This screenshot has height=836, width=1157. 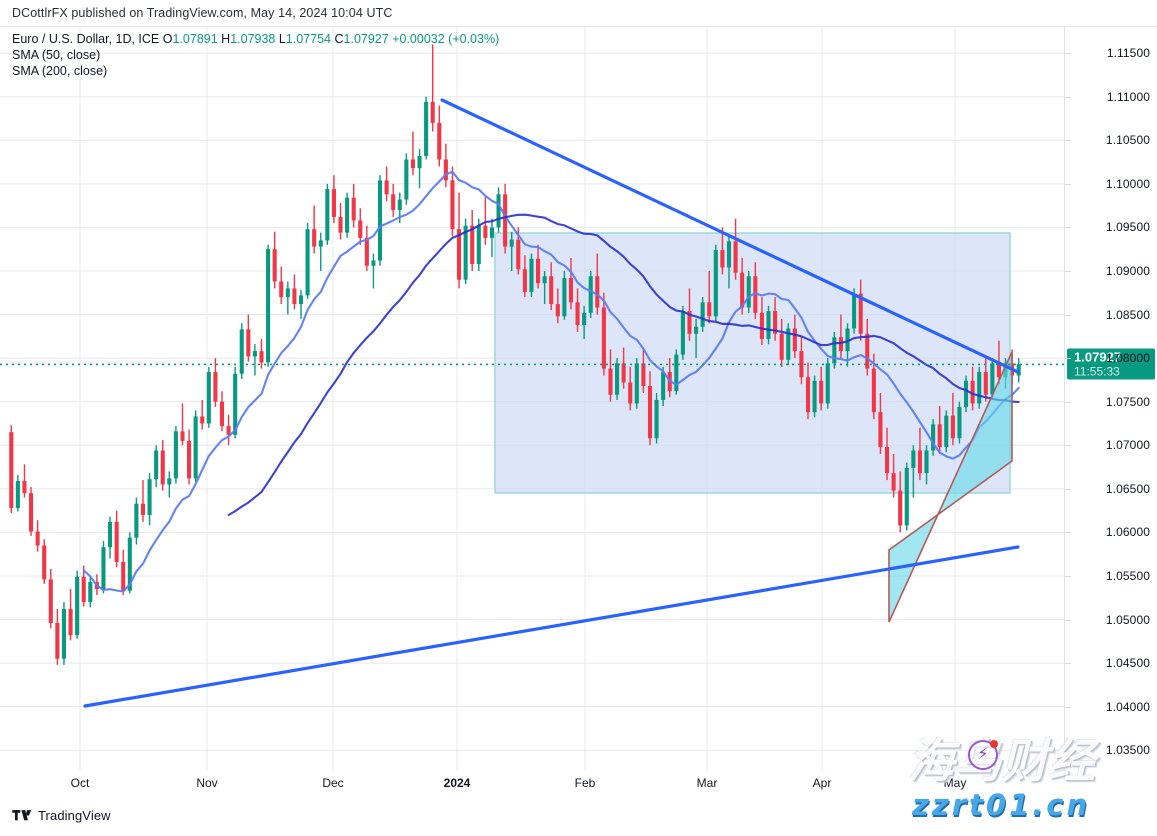 What do you see at coordinates (1127, 663) in the screenshot?
I see `price-tick-label: 1.04500` at bounding box center [1127, 663].